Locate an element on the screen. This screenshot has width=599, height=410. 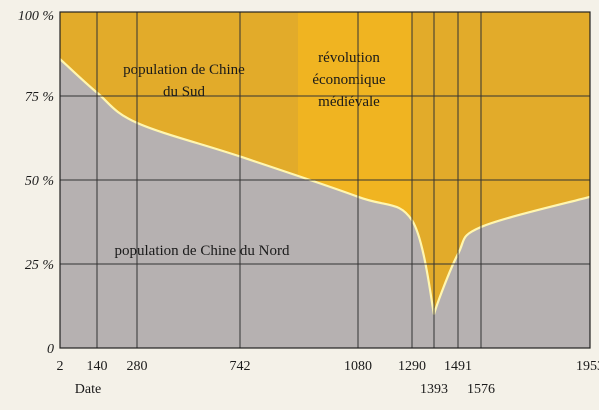
x-tick-label: 140 is located at coordinates (97, 366).